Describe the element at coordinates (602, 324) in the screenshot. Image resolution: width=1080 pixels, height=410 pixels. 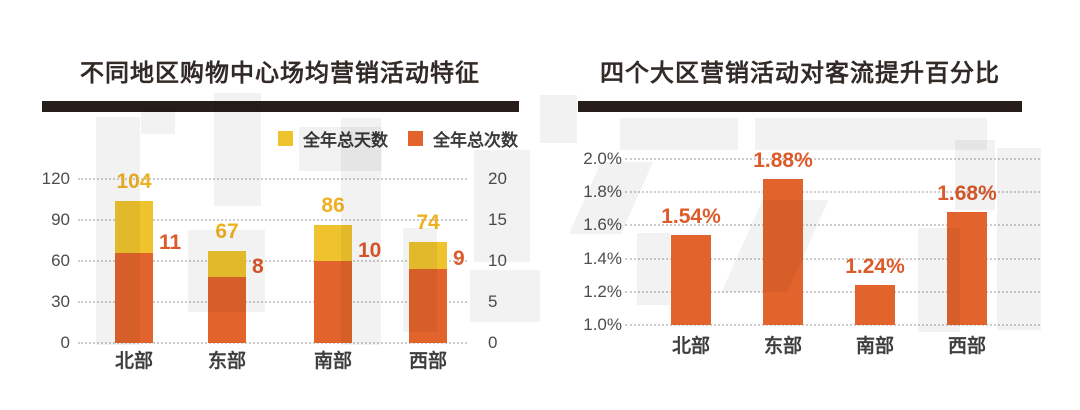
I see `y-axis-tick: 1.0%` at that location.